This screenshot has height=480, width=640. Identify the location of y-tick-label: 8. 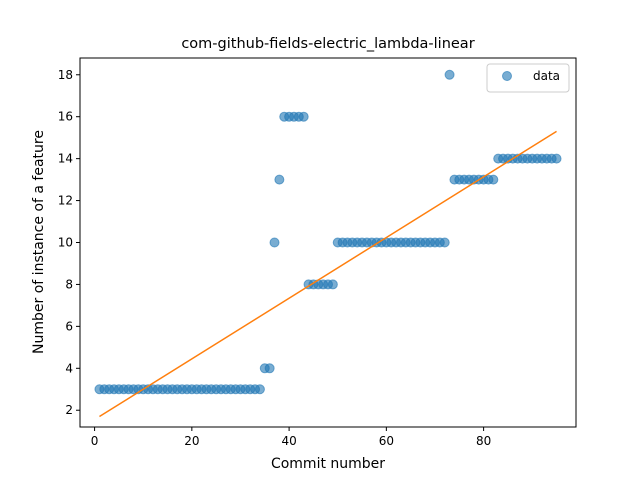
(69, 284).